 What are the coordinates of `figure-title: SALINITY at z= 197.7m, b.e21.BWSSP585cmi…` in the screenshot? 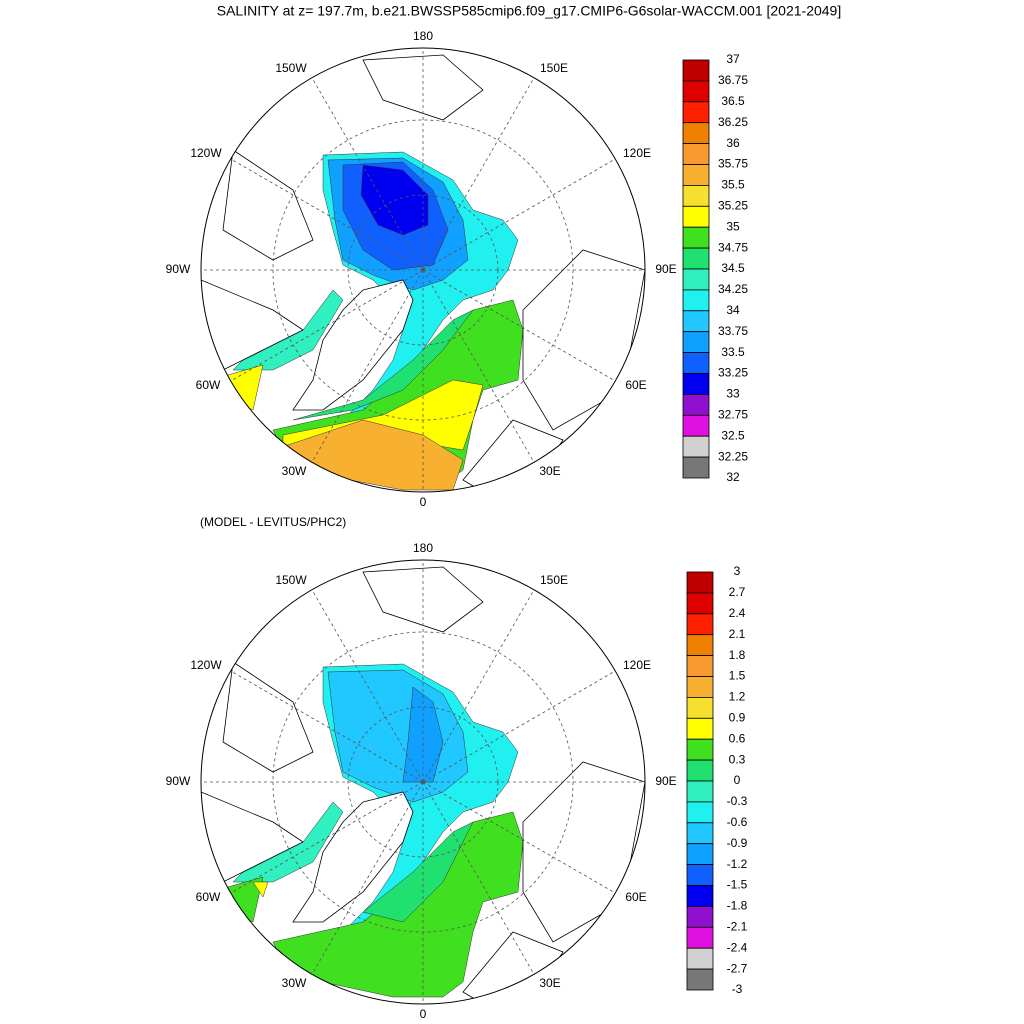 It's located at (529, 11).